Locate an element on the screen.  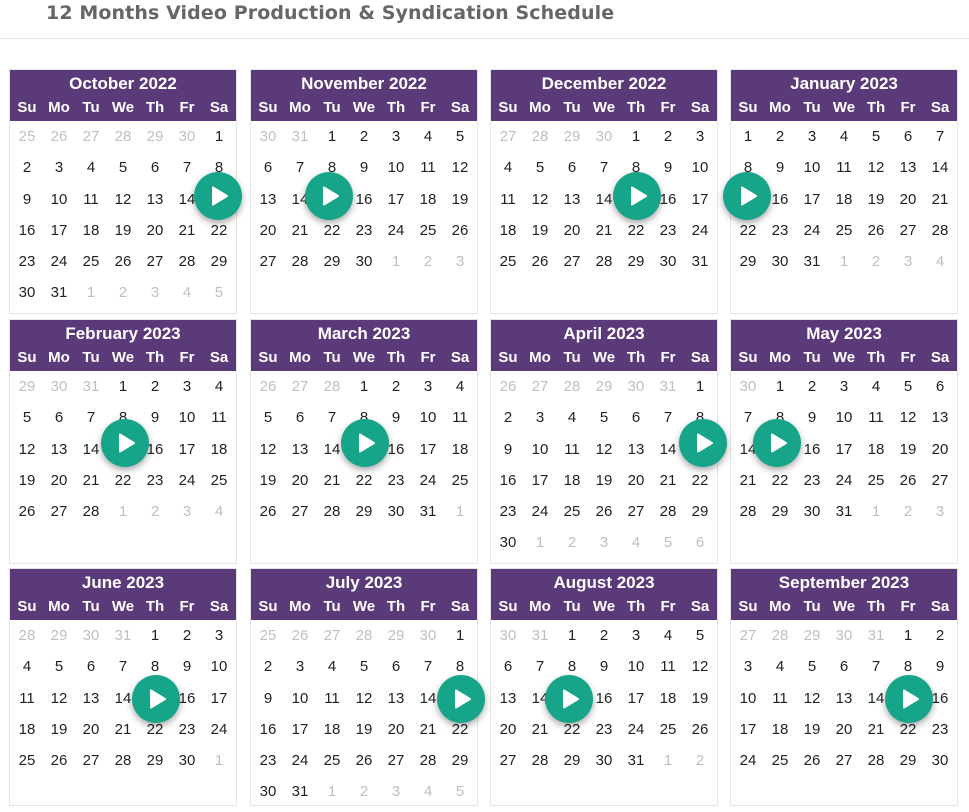
title-divider is located at coordinates (484, 38).